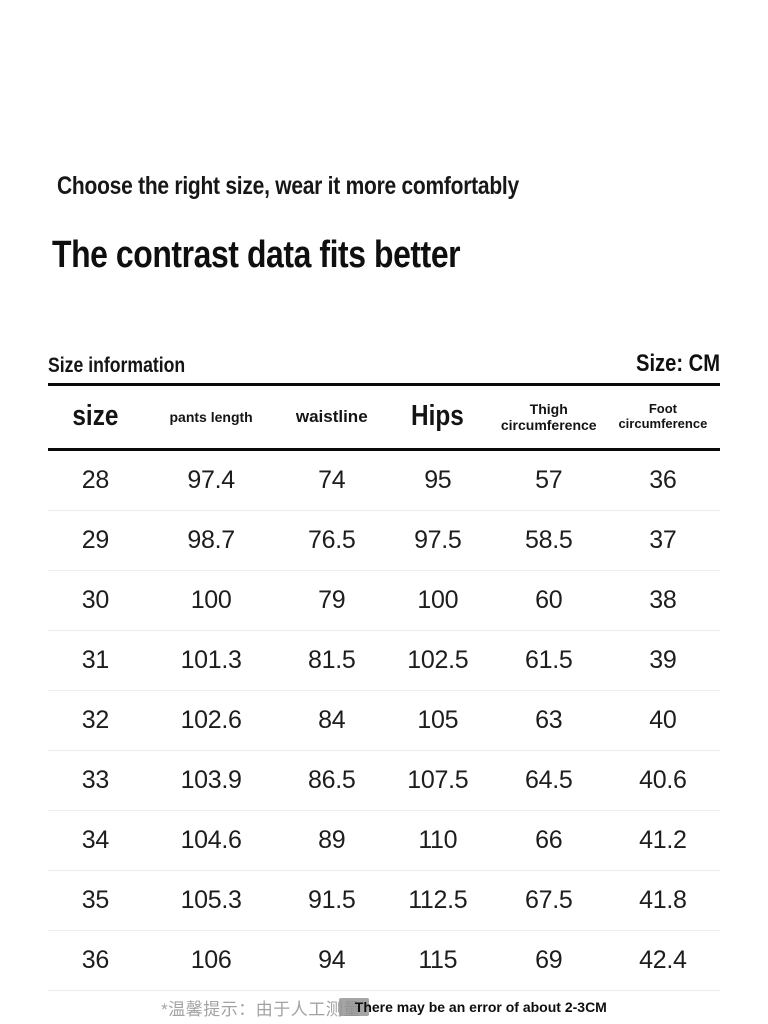 The height and width of the screenshot is (1024, 768). What do you see at coordinates (677, 363) in the screenshot?
I see `size-unit-label: Size: CM` at bounding box center [677, 363].